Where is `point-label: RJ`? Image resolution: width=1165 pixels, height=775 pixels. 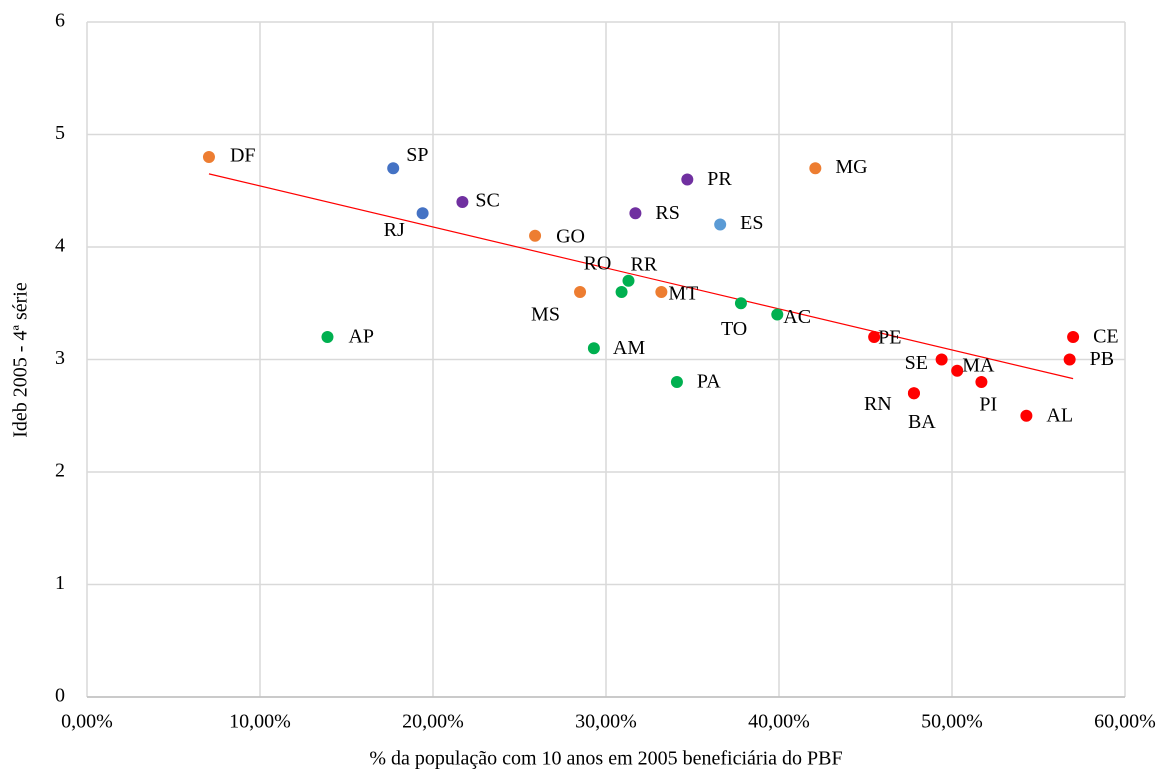 point-label: RJ is located at coordinates (394, 230).